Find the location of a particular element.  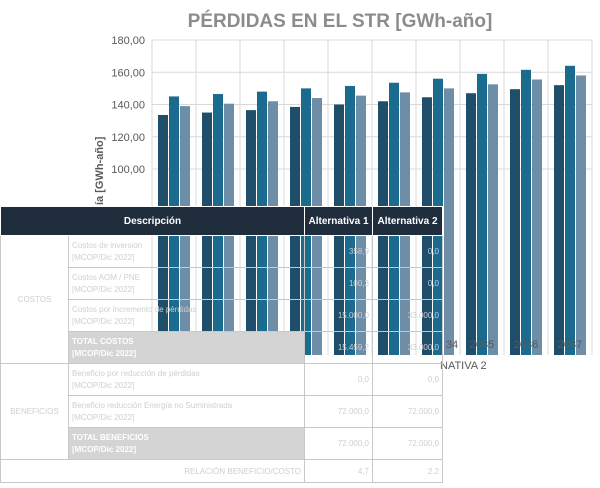

total-value-alt1: 15.459,2 is located at coordinates (338, 347).